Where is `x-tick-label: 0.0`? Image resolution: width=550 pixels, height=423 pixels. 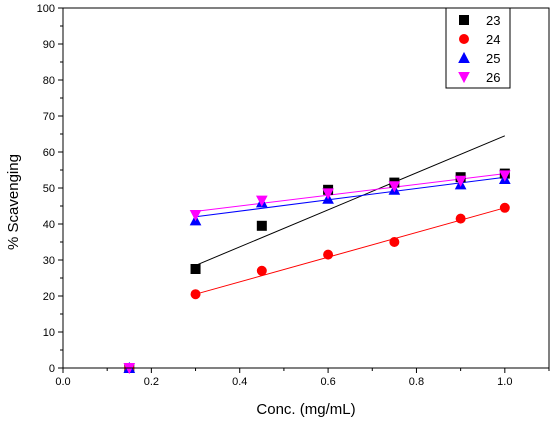
x-tick-label: 0.0 is located at coordinates (62, 382).